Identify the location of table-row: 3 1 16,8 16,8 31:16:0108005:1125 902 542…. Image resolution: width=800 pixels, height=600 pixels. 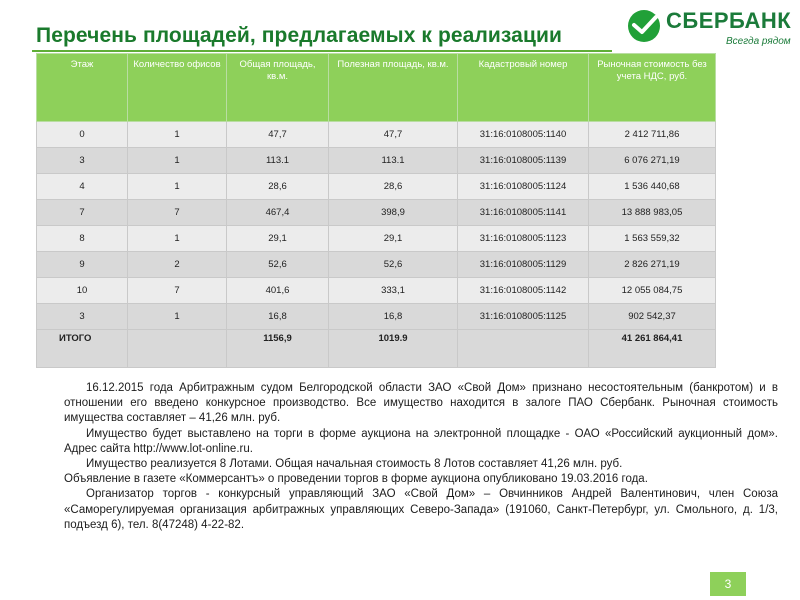
(376, 316).